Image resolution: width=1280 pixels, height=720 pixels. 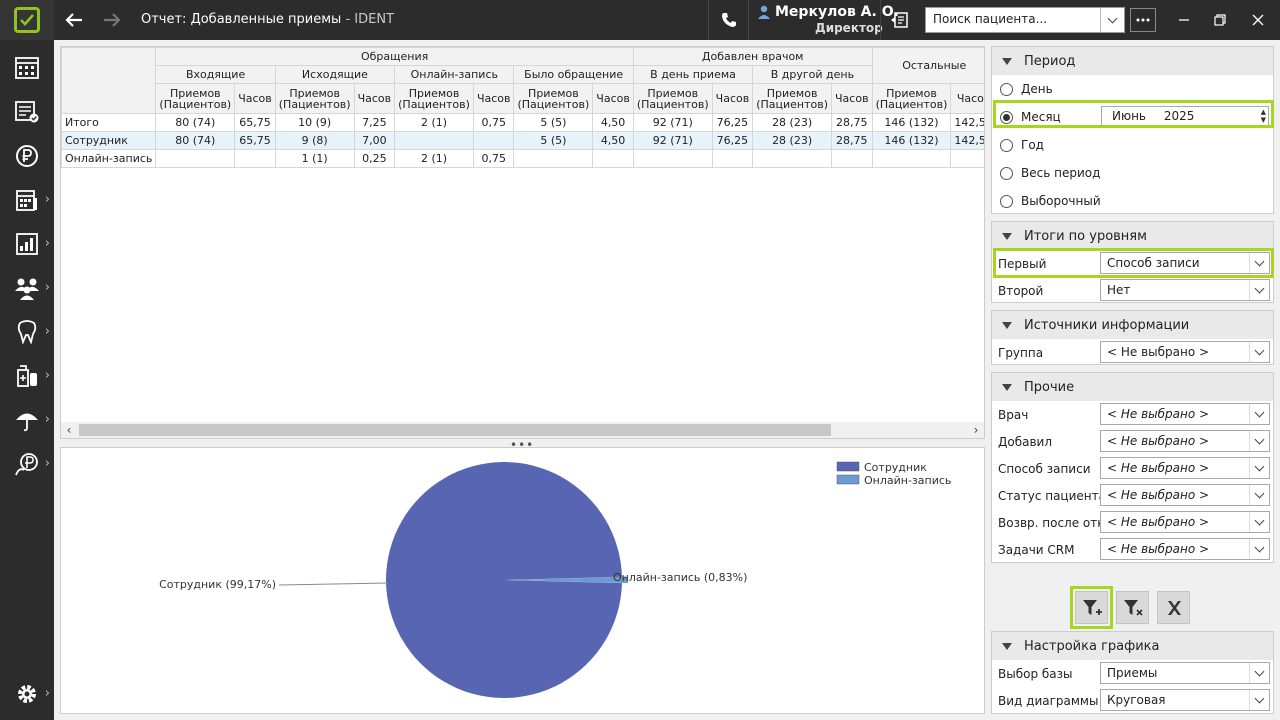 What do you see at coordinates (1258, 20) in the screenshot?
I see `close-icon` at bounding box center [1258, 20].